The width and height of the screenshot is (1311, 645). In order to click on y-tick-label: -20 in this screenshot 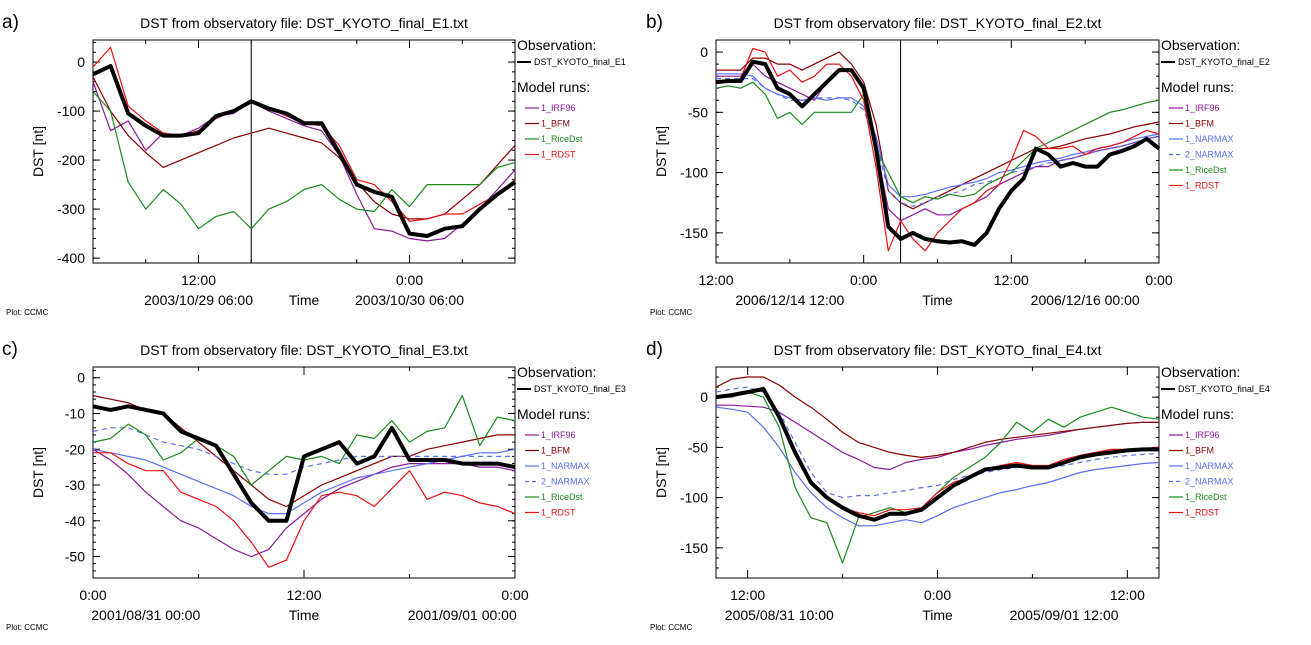, I will do `click(75, 449)`.